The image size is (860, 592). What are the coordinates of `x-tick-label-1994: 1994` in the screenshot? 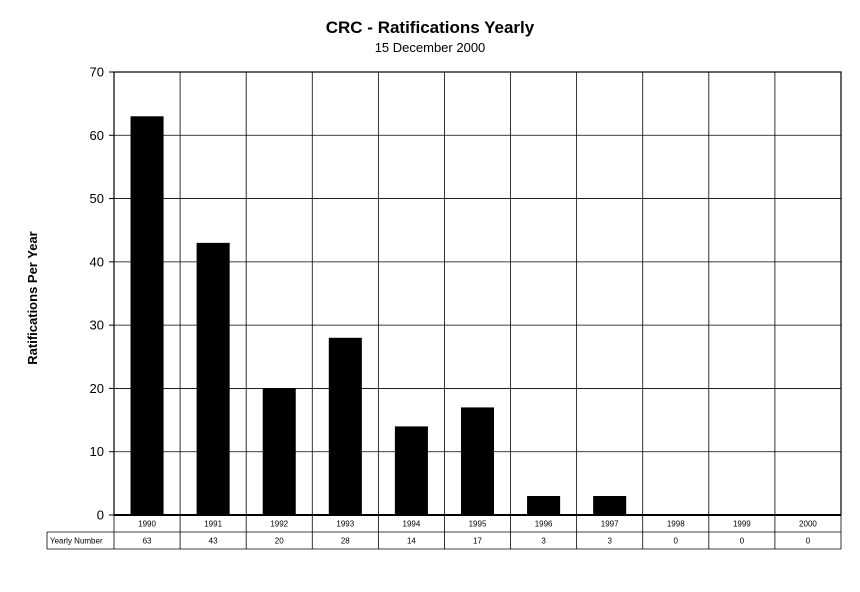 It's located at (412, 524).